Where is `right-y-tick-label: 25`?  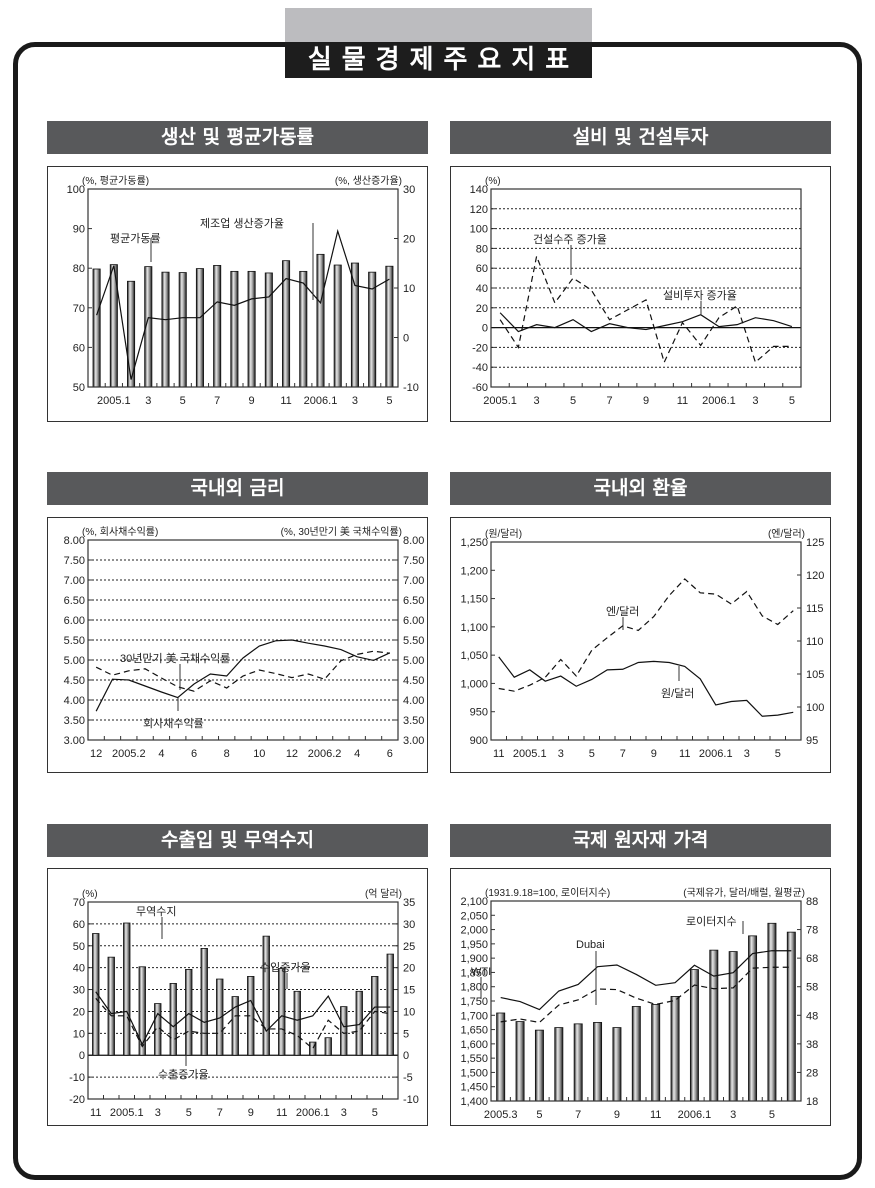
right-y-tick-label: 25 is located at coordinates (409, 947).